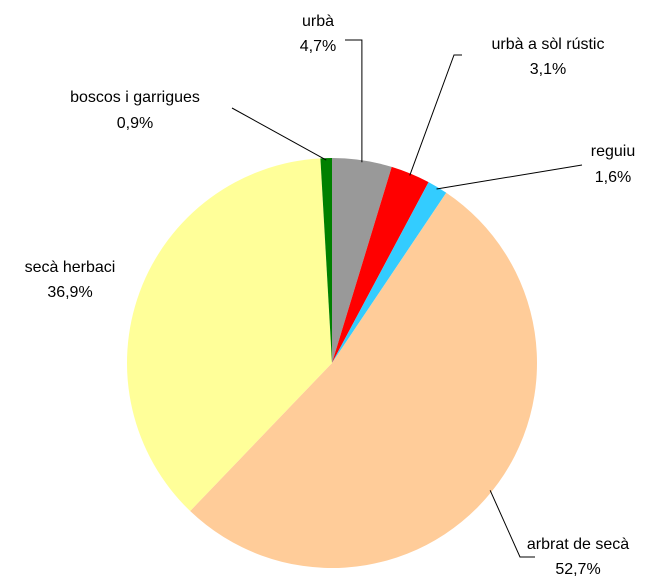 The width and height of the screenshot is (662, 586). I want to click on slice-value-label: 3,1%, so click(548, 69).